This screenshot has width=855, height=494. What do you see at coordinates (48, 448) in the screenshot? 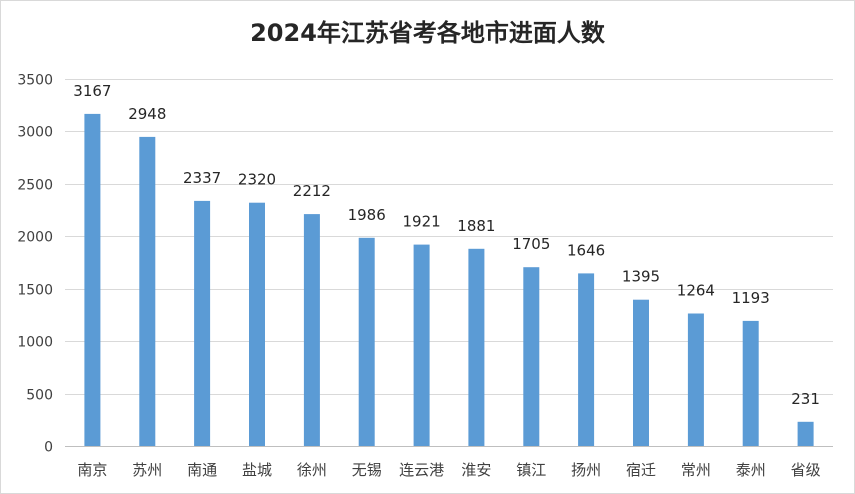
I see `y-tick-label: 0` at bounding box center [48, 448].